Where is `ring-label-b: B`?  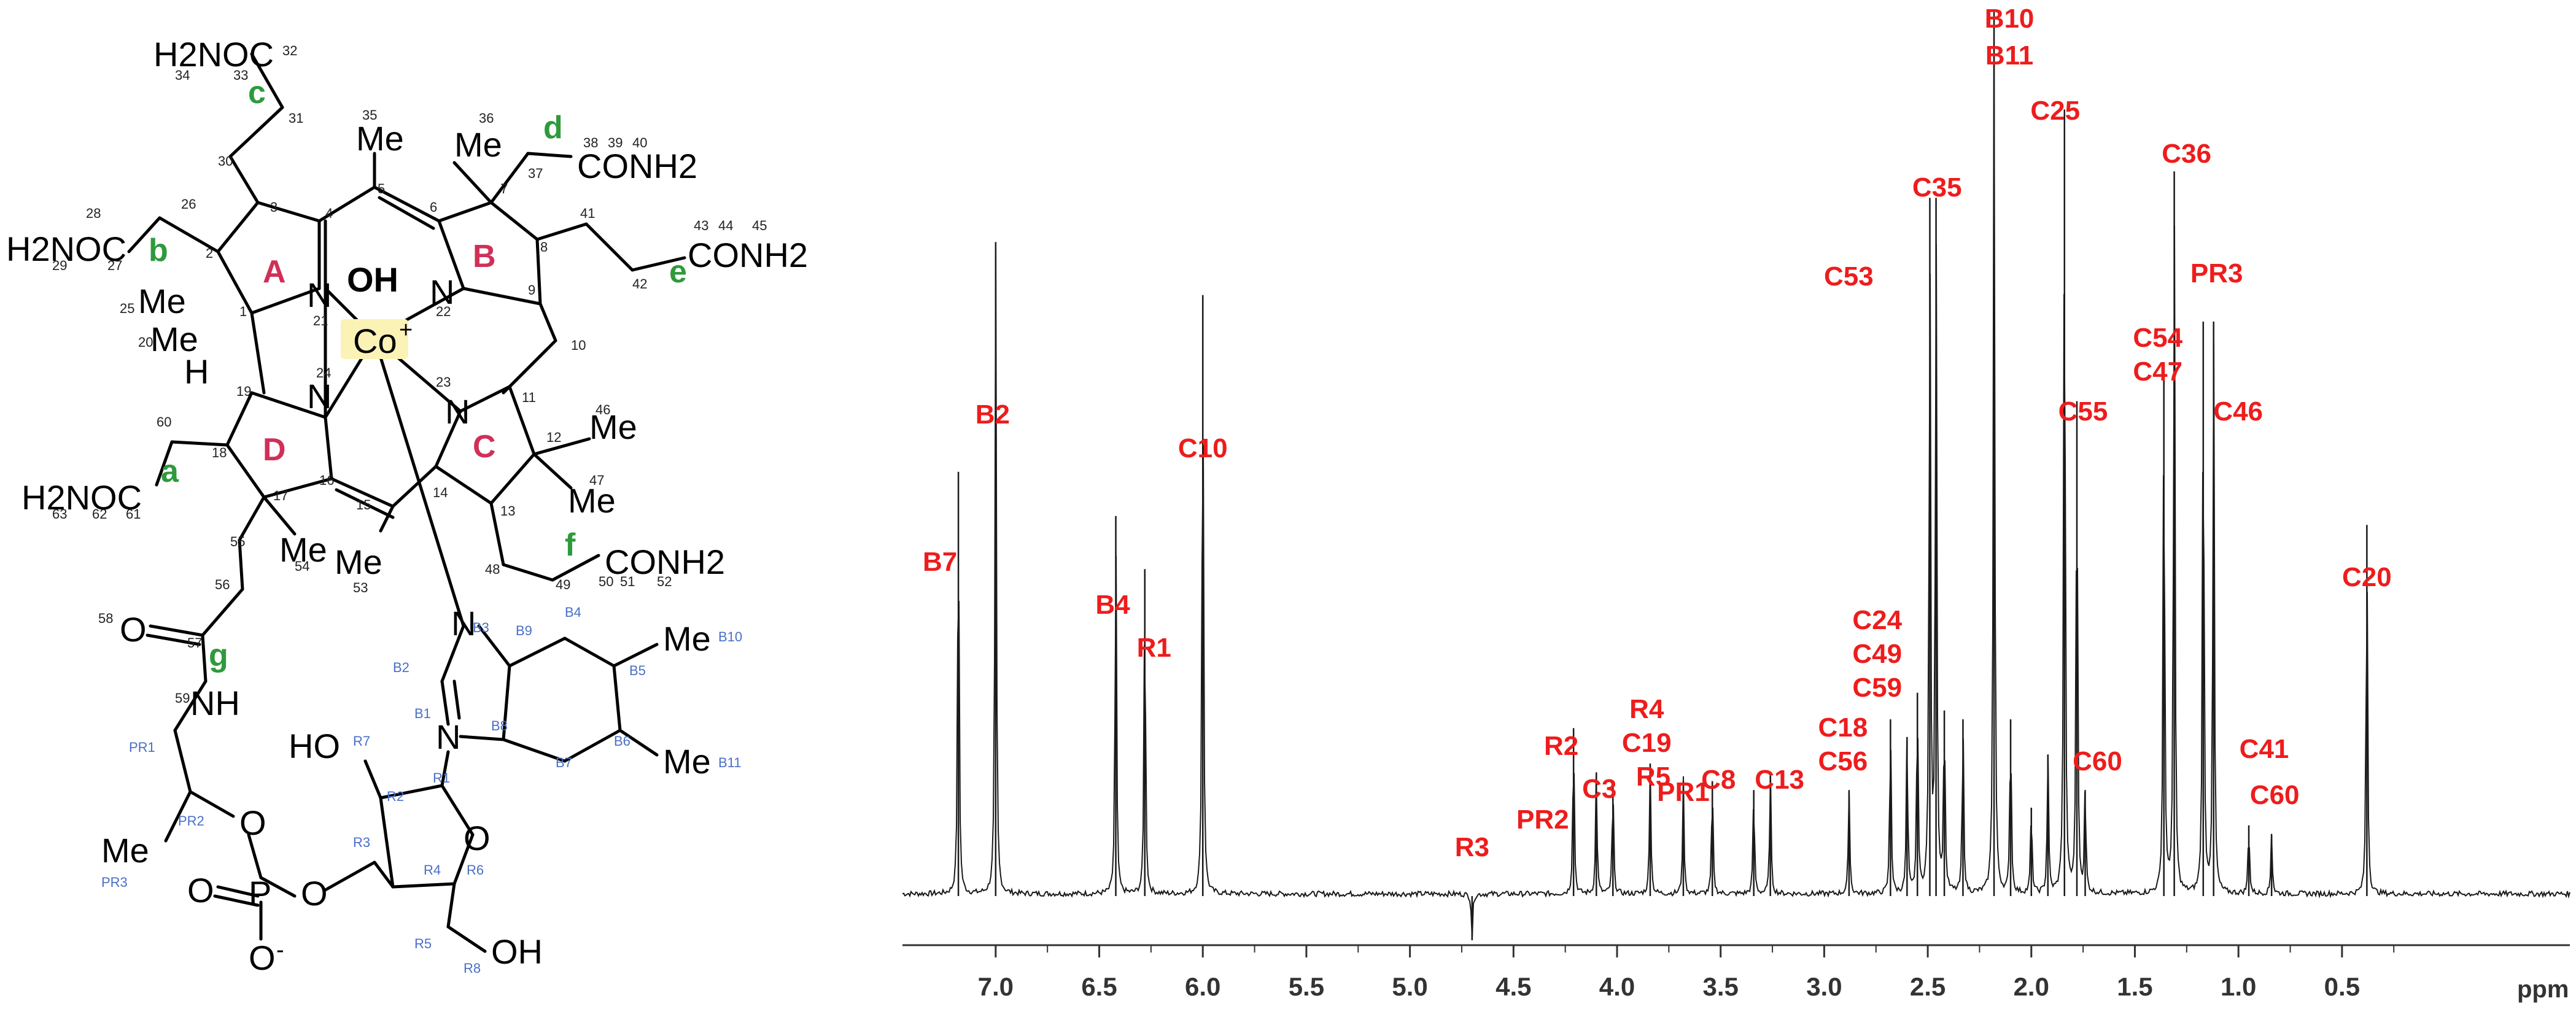 ring-label-b: B is located at coordinates (484, 256).